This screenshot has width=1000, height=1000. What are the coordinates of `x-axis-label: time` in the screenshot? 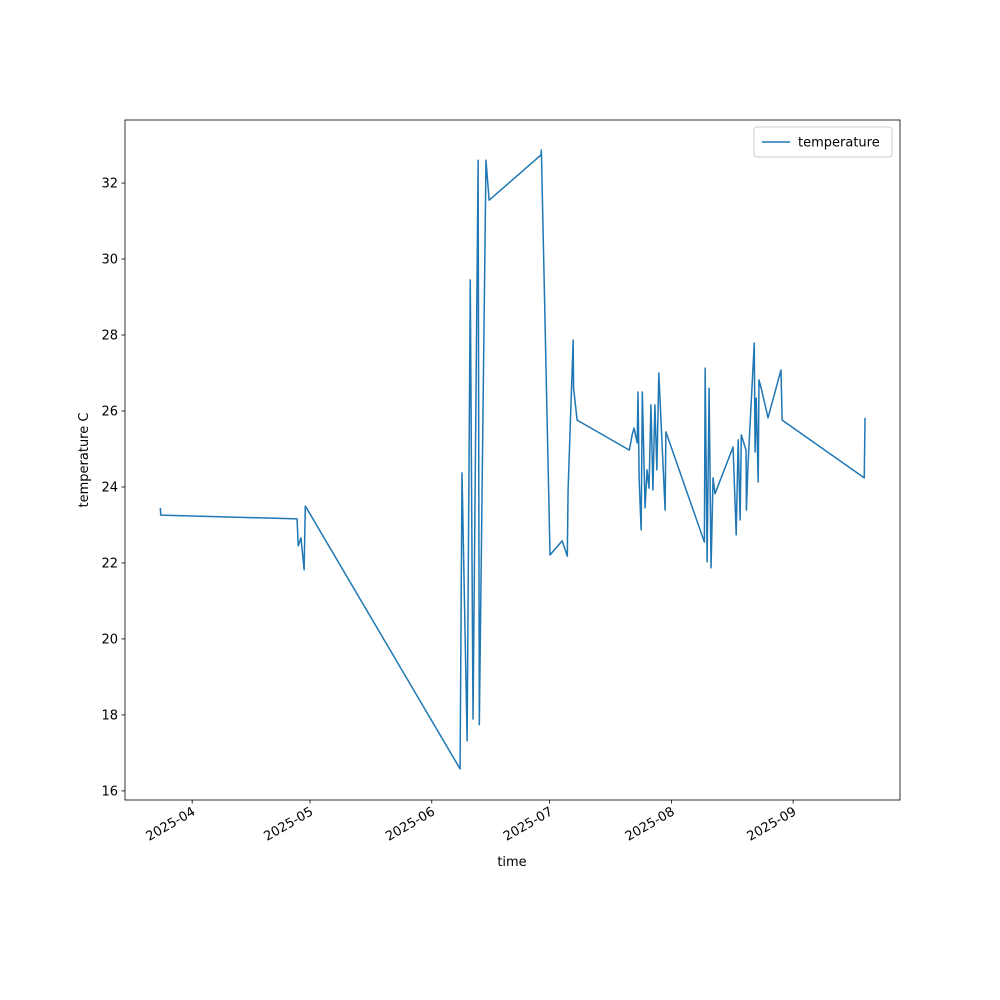 It's located at (511, 862).